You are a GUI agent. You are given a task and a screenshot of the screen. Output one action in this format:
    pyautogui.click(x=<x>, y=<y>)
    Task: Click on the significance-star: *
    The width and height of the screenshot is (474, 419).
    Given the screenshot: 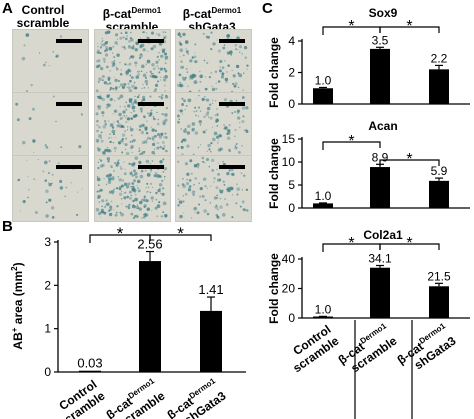 What is the action you would take?
    pyautogui.click(x=409, y=243)
    